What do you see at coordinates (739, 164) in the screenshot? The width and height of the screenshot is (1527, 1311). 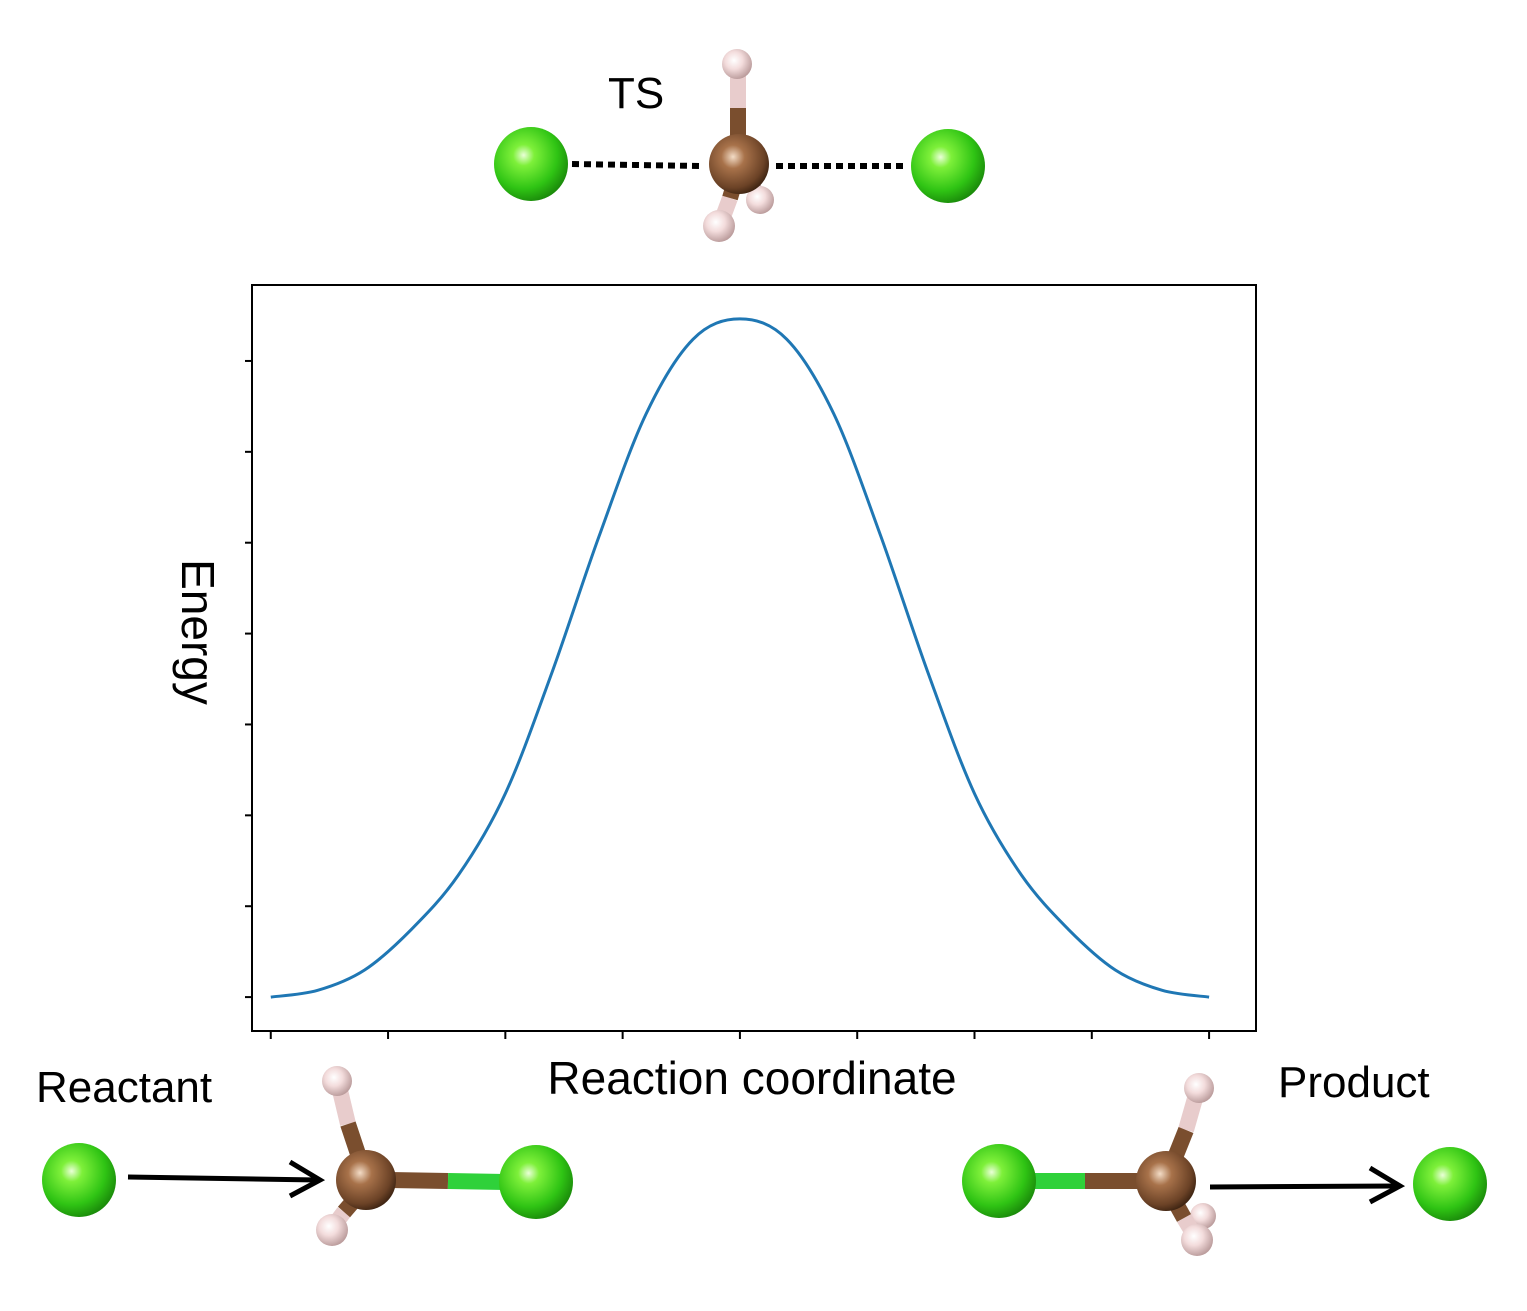 I see `ts-carbon-atom` at bounding box center [739, 164].